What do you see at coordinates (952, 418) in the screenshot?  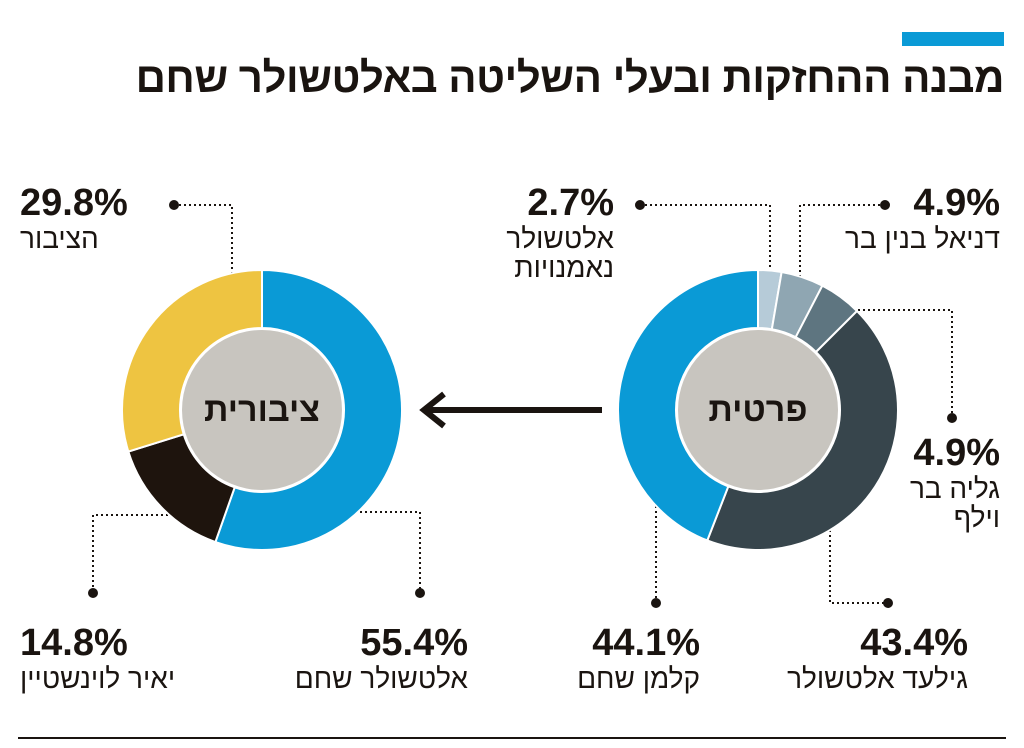 I see `leader-galia-dot` at bounding box center [952, 418].